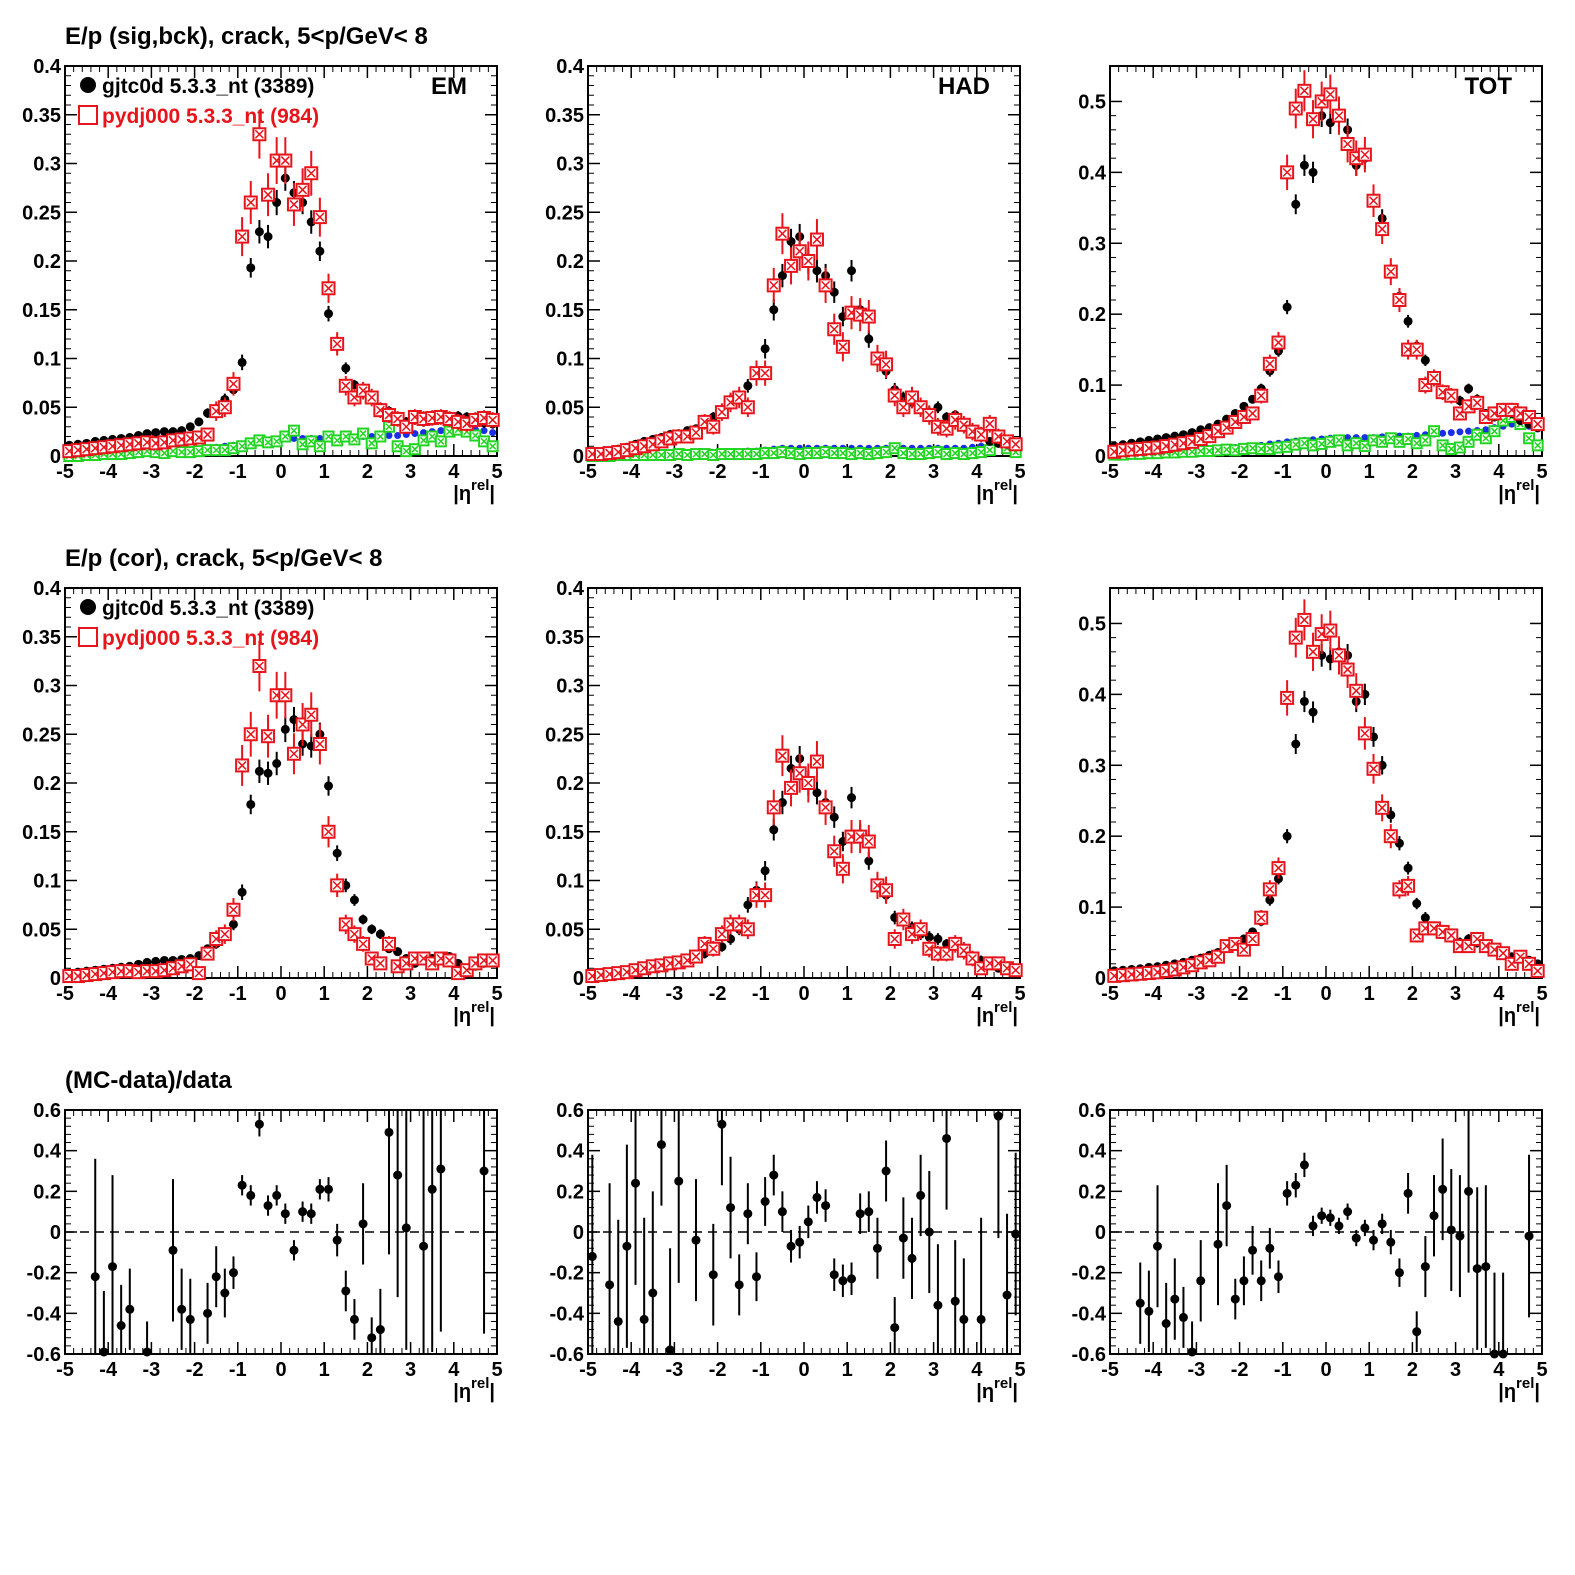 This screenshot has width=1575, height=1575. Describe the element at coordinates (47, 1152) in the screenshot. I see `y-tick-label: 0.4` at that location.